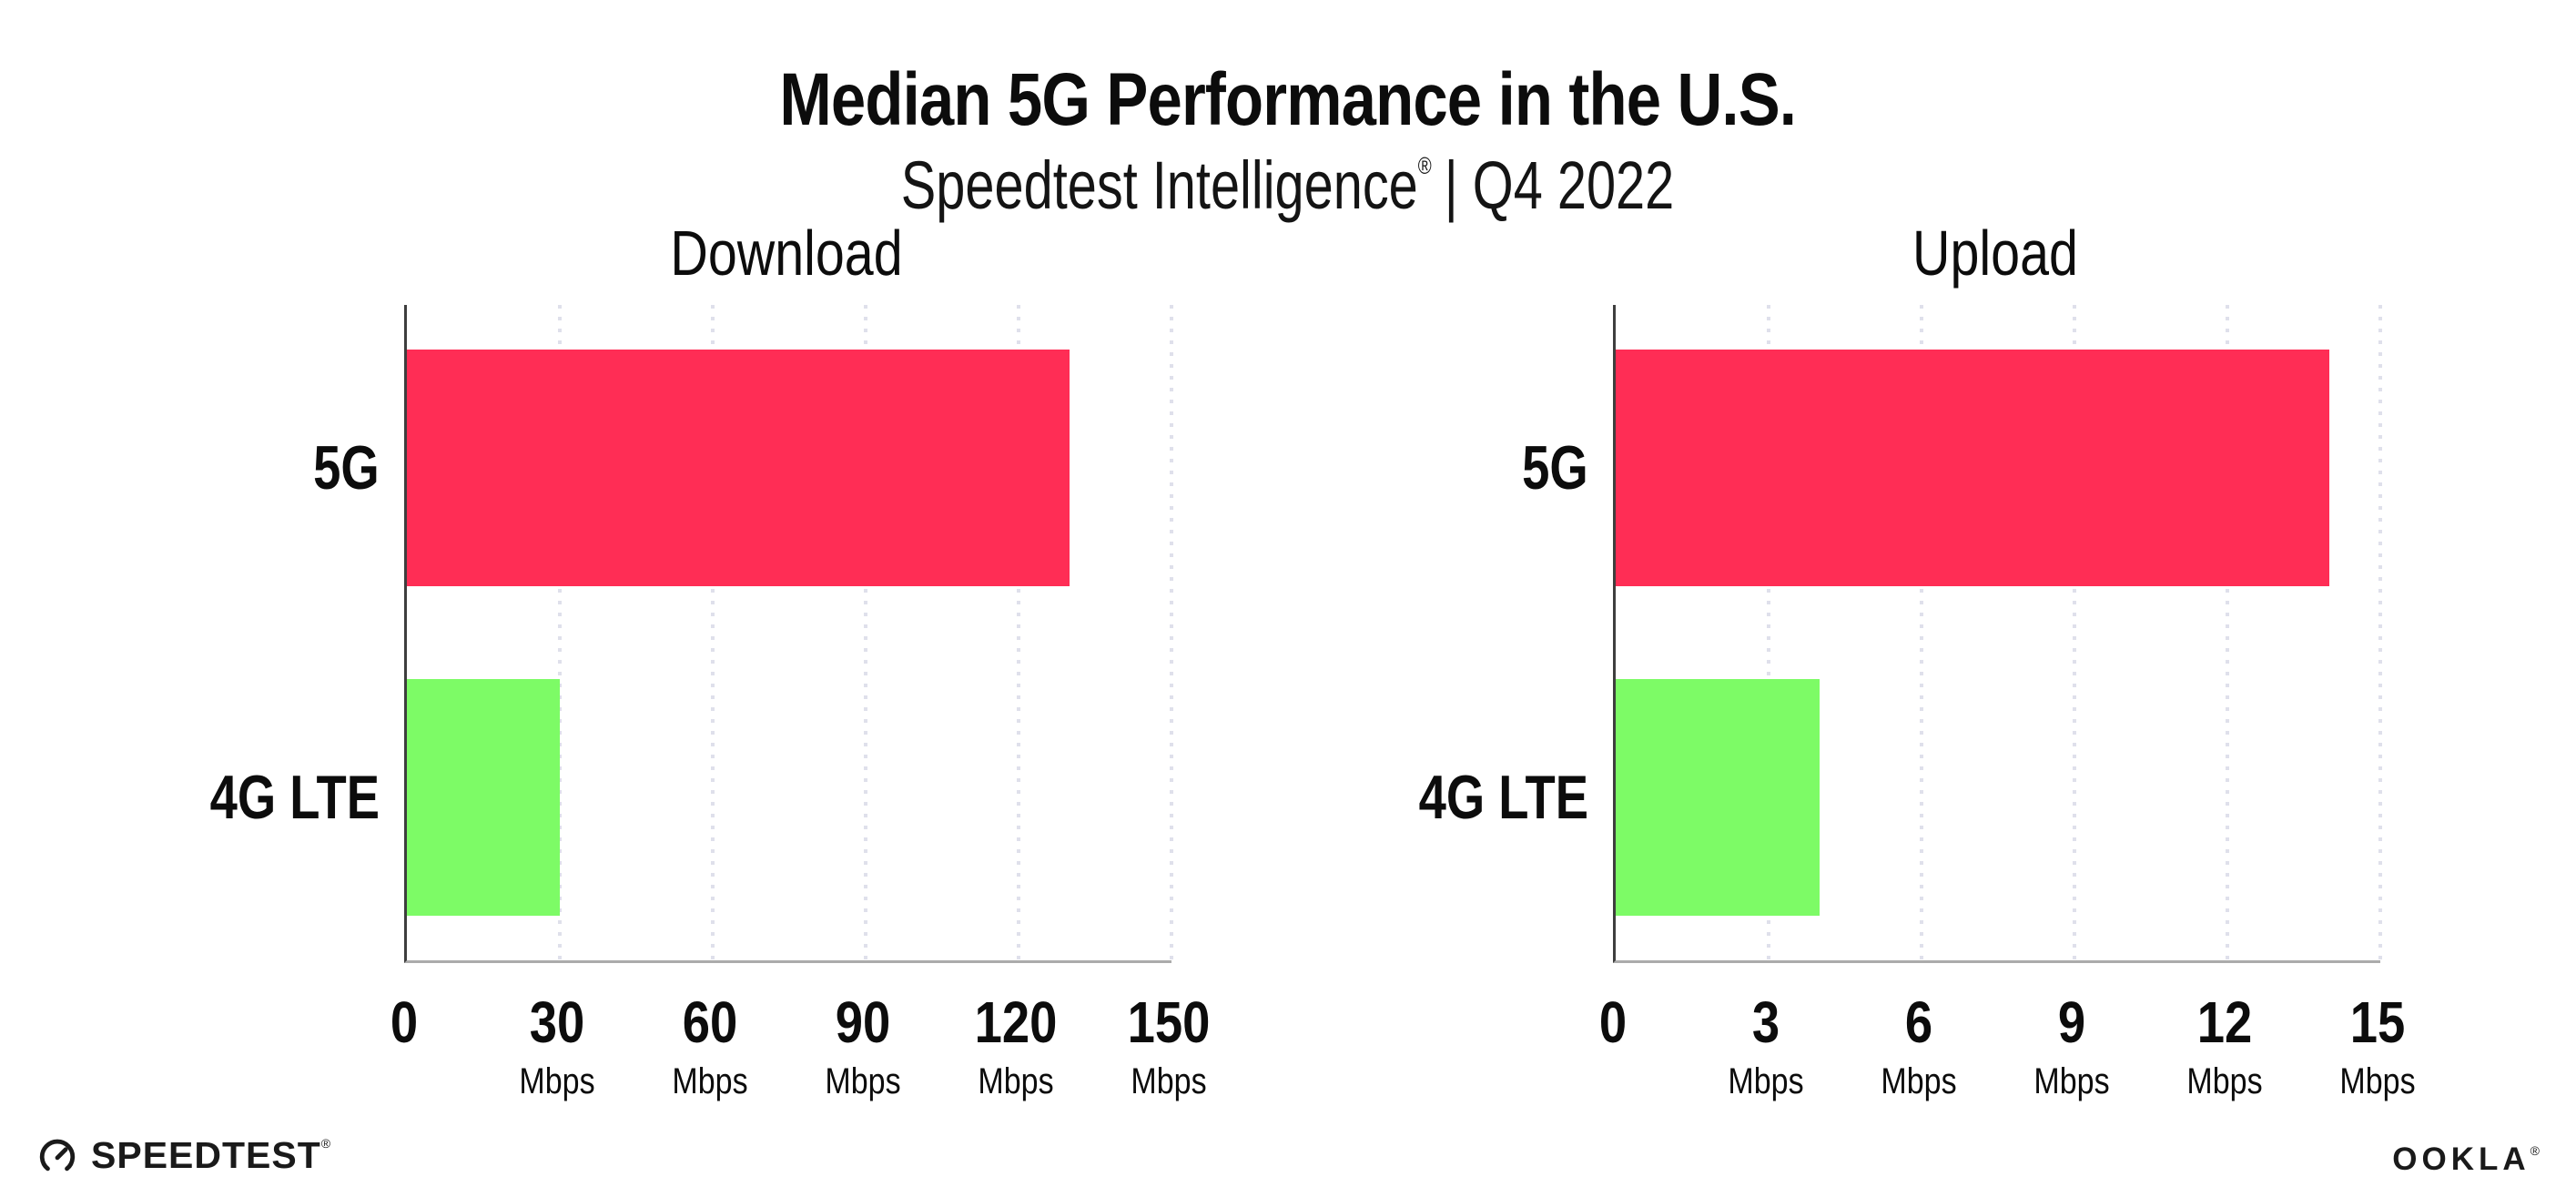 The width and height of the screenshot is (2576, 1197). I want to click on x-tick-9: 9 Mbps, so click(2071, 1046).